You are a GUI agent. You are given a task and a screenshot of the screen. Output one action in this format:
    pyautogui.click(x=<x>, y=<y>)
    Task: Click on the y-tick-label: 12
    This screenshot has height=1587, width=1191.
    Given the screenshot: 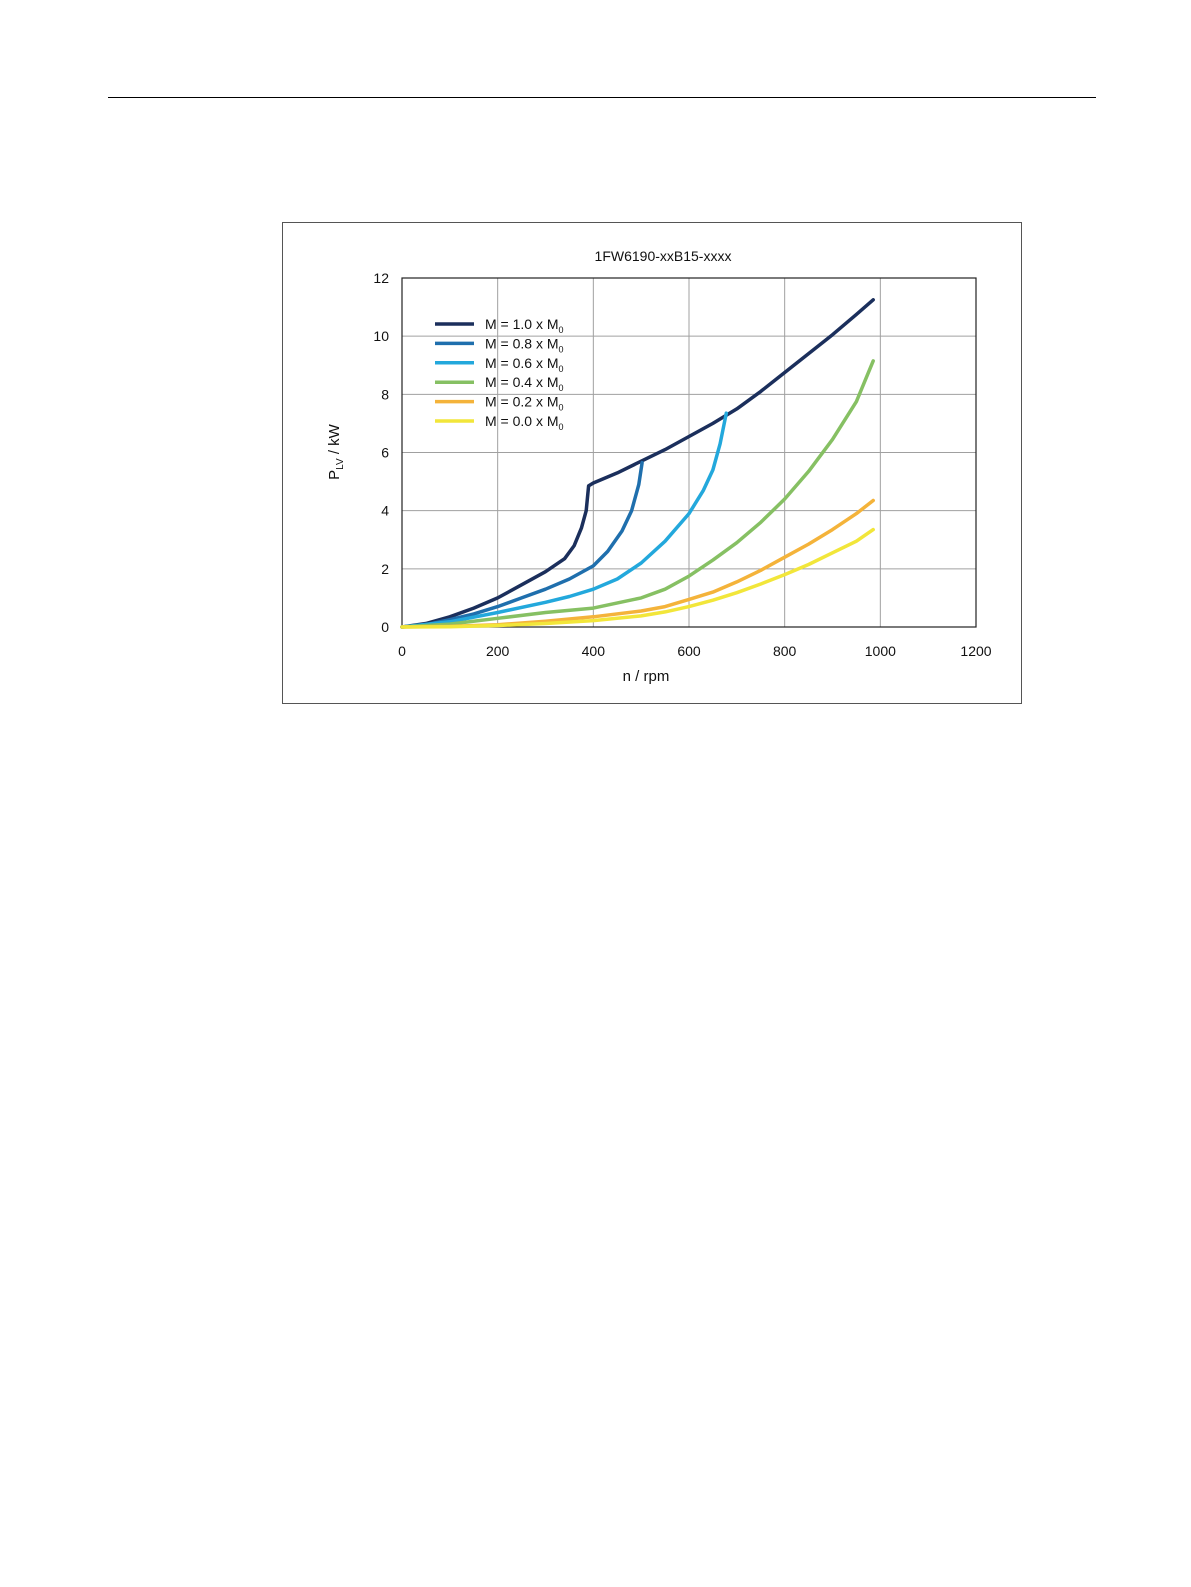 What is the action you would take?
    pyautogui.click(x=381, y=278)
    